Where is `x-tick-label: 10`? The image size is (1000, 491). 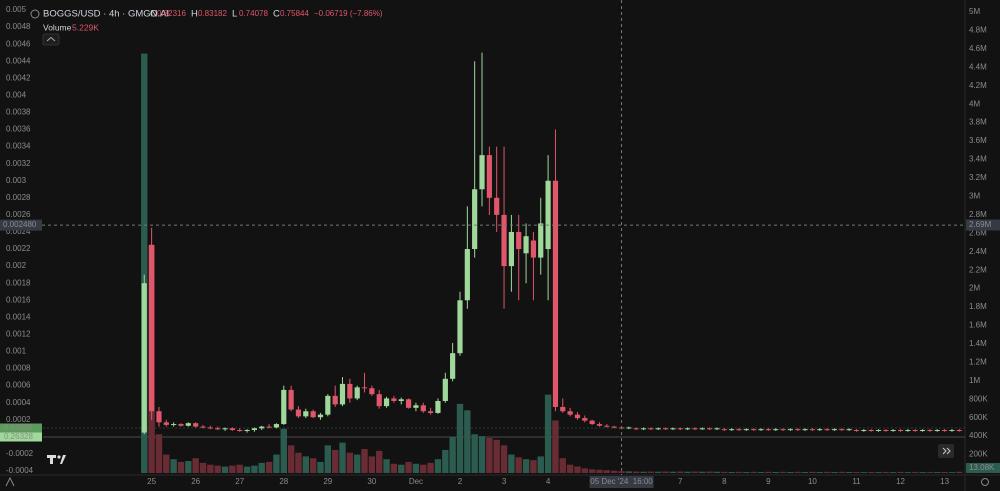
x-tick-label: 10 is located at coordinates (812, 481).